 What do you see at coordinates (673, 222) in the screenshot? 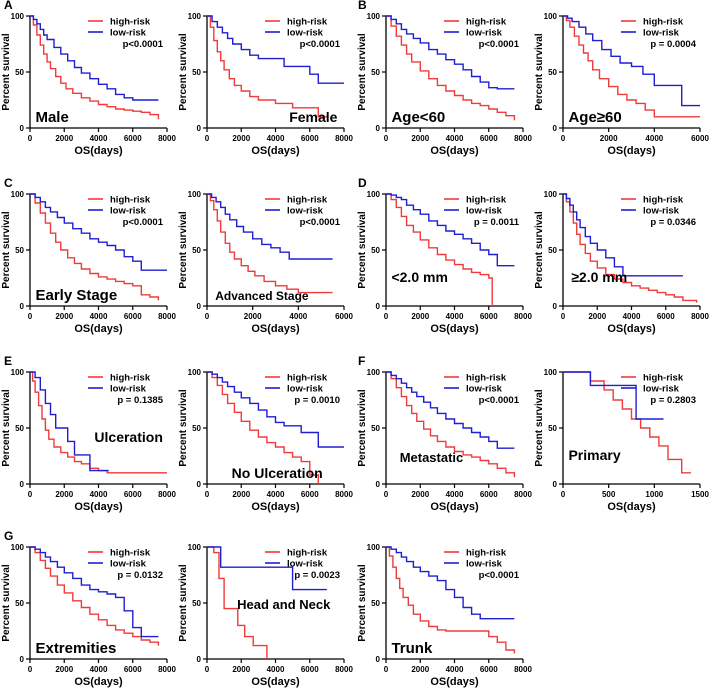
I see `p-value-label: p = 0.0346` at bounding box center [673, 222].